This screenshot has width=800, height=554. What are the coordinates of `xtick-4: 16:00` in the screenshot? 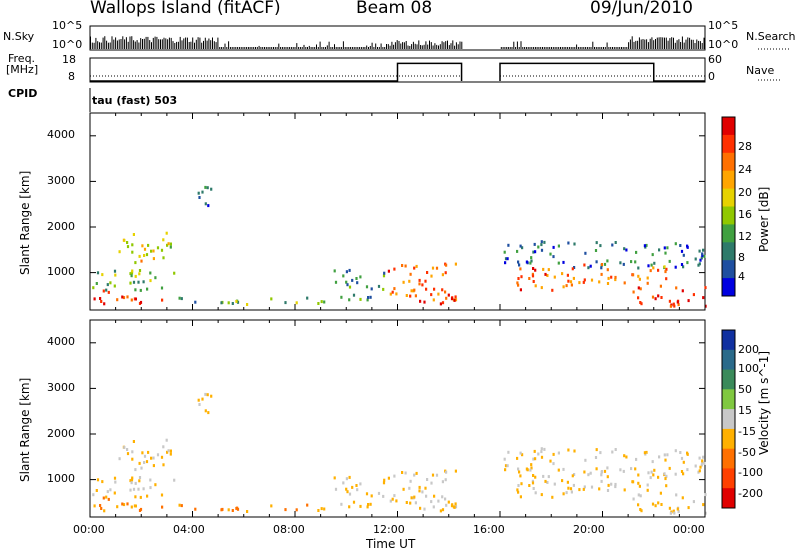 It's located at (489, 529).